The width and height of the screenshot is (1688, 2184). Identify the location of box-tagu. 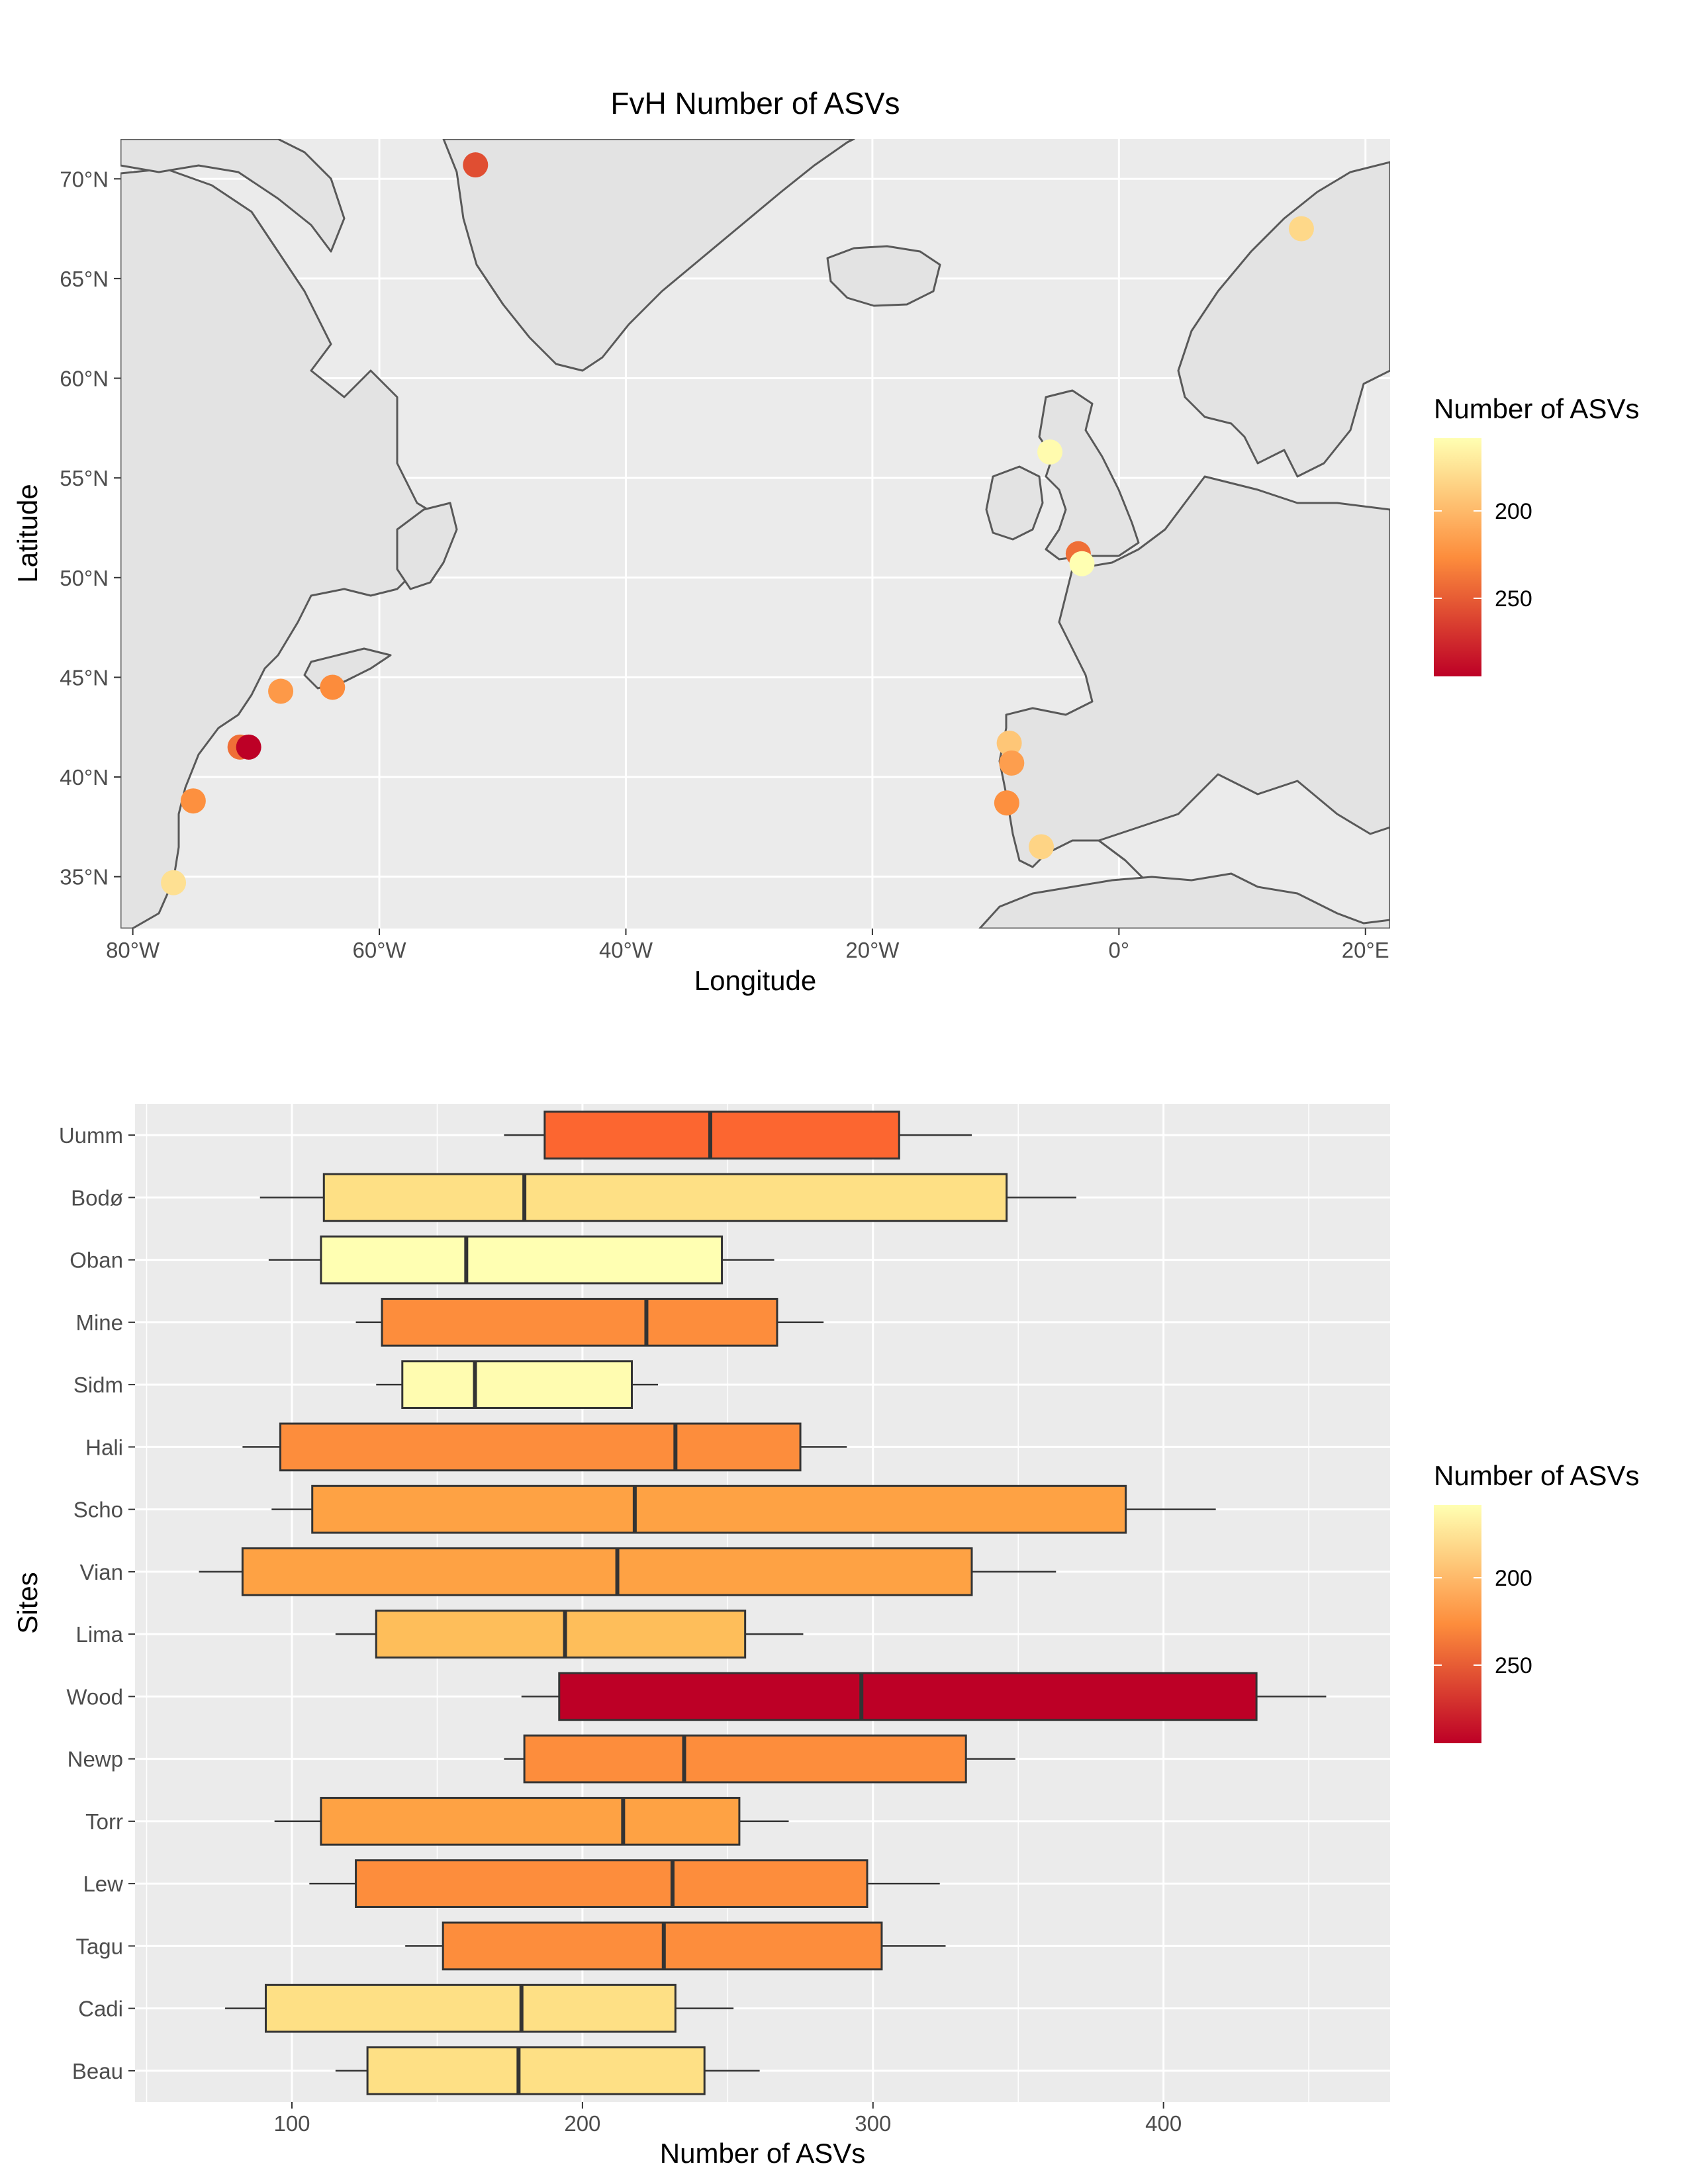
(675, 1946).